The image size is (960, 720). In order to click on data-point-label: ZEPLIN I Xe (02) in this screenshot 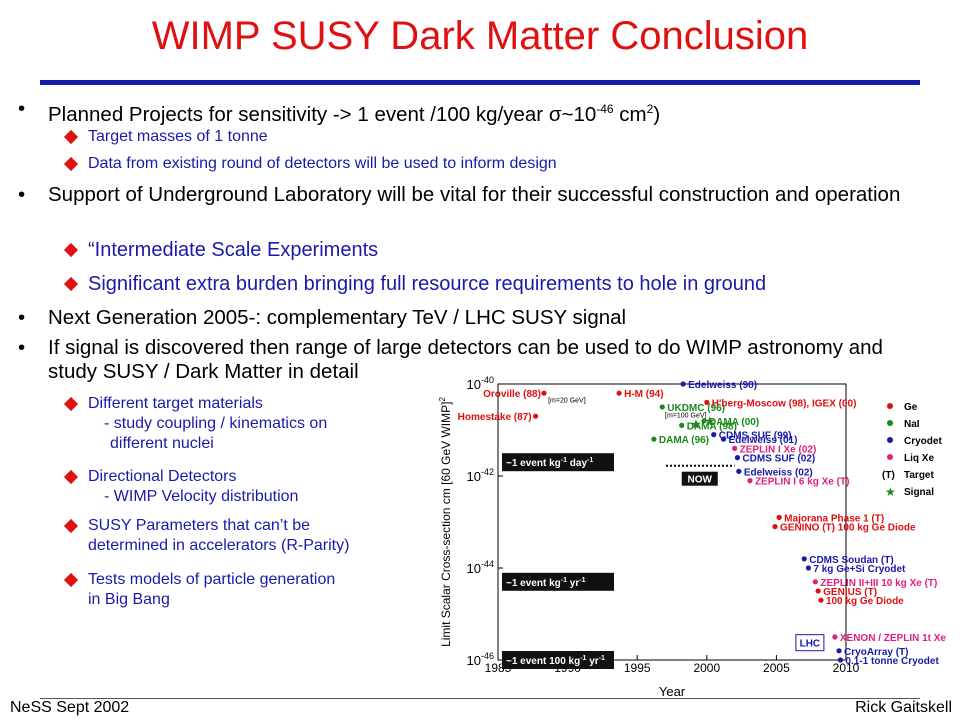, I will do `click(778, 449)`.